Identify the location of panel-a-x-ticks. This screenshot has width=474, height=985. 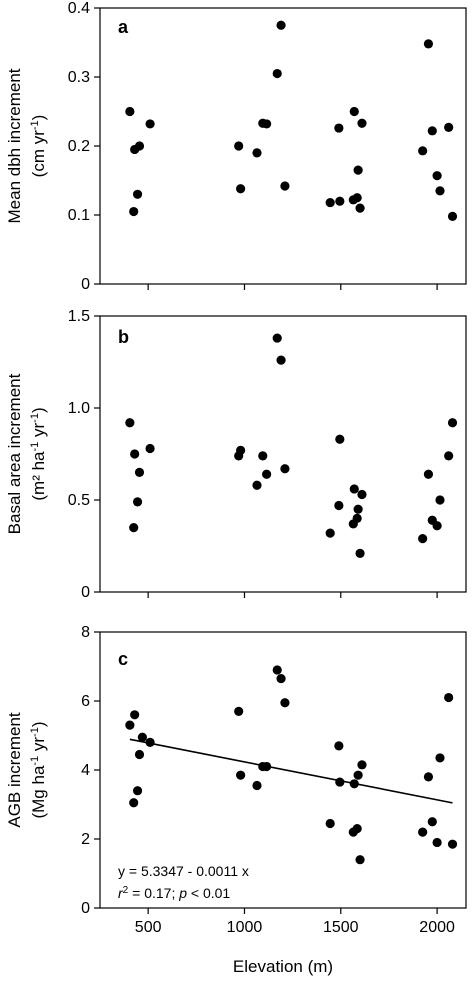
(292, 287).